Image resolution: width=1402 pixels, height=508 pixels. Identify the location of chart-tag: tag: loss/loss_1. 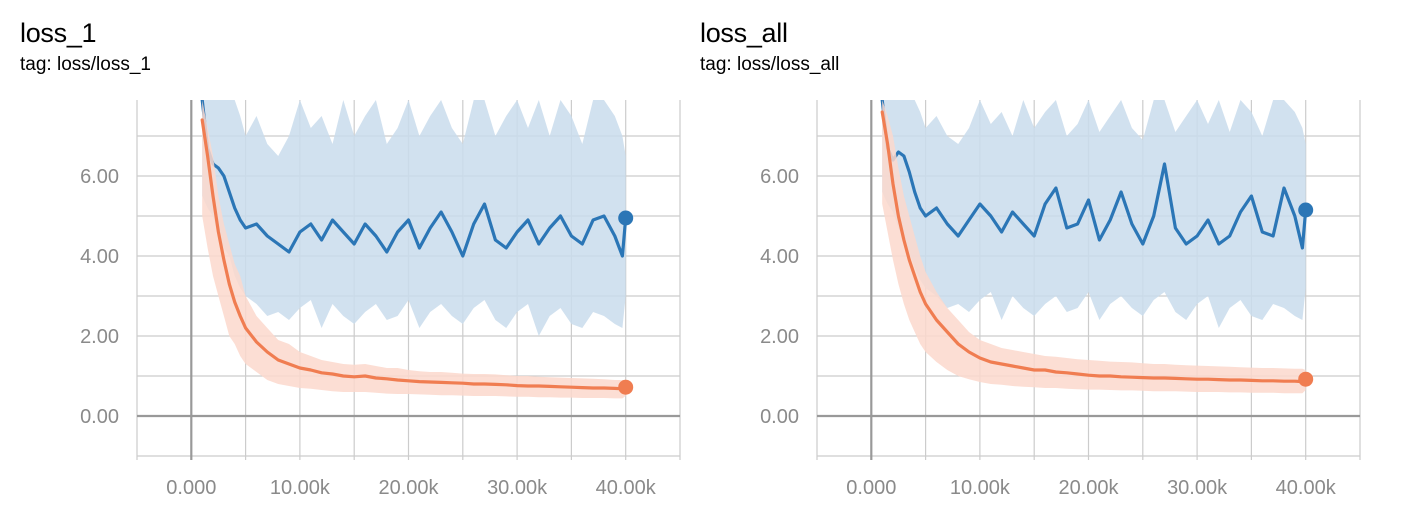
(85, 64).